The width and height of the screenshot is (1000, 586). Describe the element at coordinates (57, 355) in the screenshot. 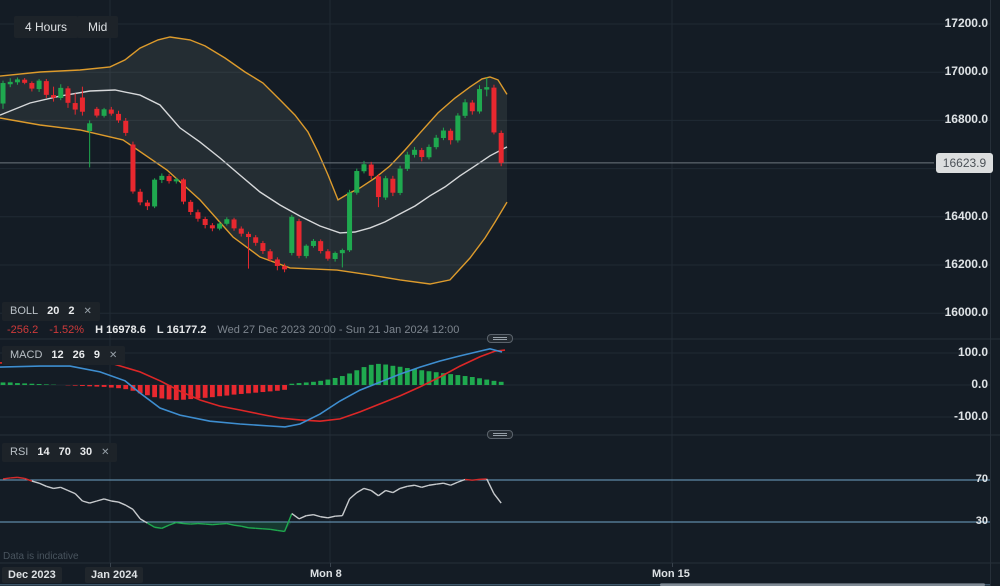

I see `macd-param-fast: 12` at that location.